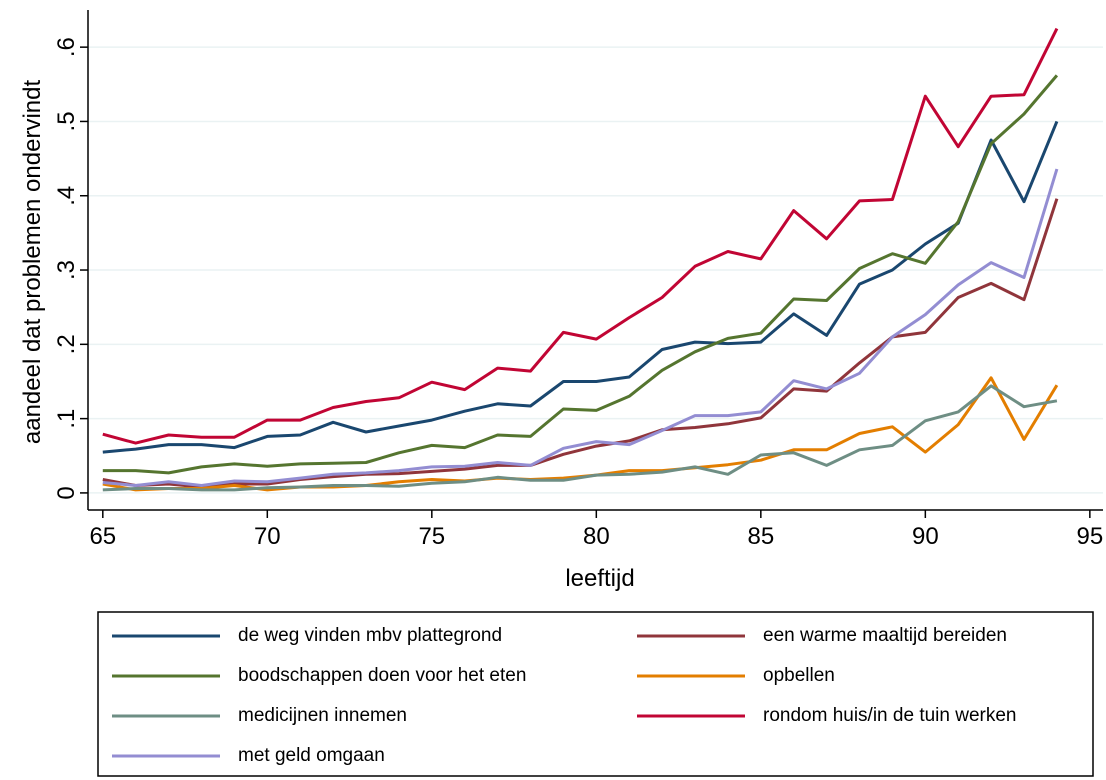  I want to click on y-tick-label: .2, so click(66, 344).